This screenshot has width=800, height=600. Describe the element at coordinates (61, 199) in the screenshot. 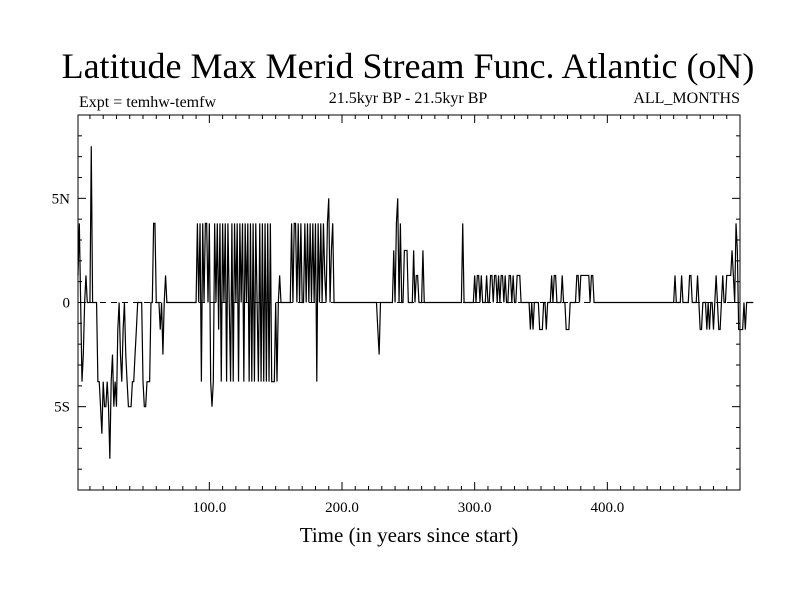

I see `y-tick-label: 5N` at that location.